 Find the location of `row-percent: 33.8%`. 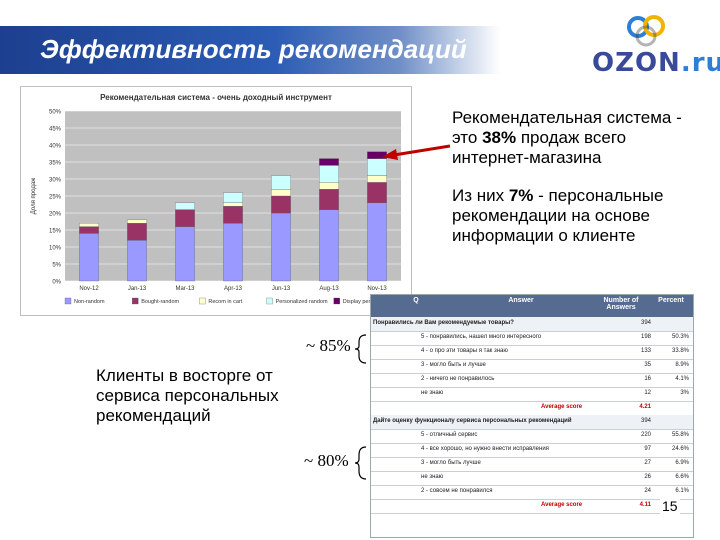

row-percent: 33.8% is located at coordinates (680, 351).